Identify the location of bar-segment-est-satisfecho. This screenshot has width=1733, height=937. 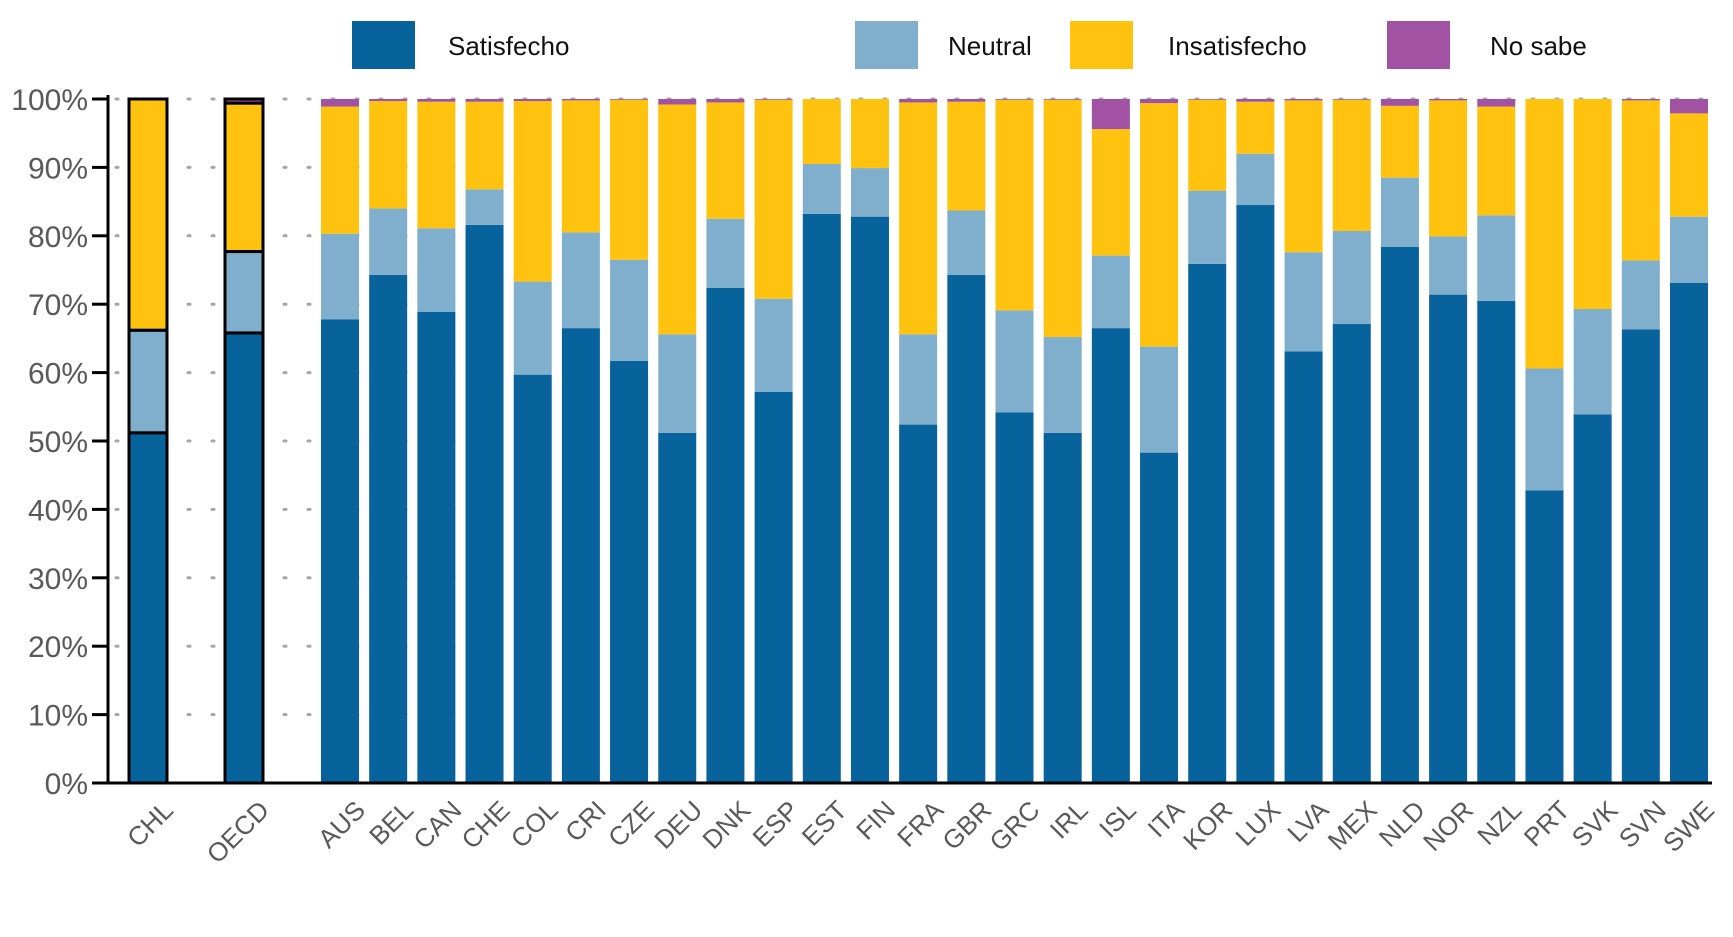
(821, 498).